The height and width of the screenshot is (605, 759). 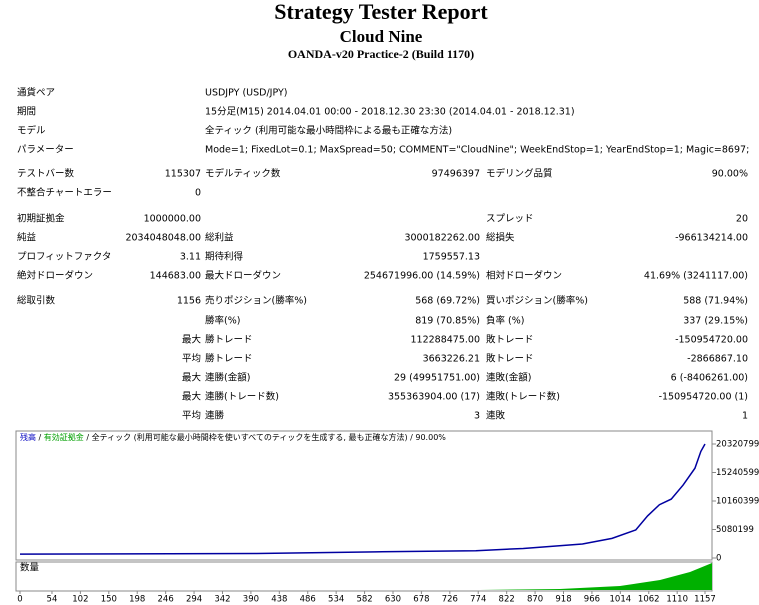 I want to click on x-tick-label: 870, so click(x=535, y=600).